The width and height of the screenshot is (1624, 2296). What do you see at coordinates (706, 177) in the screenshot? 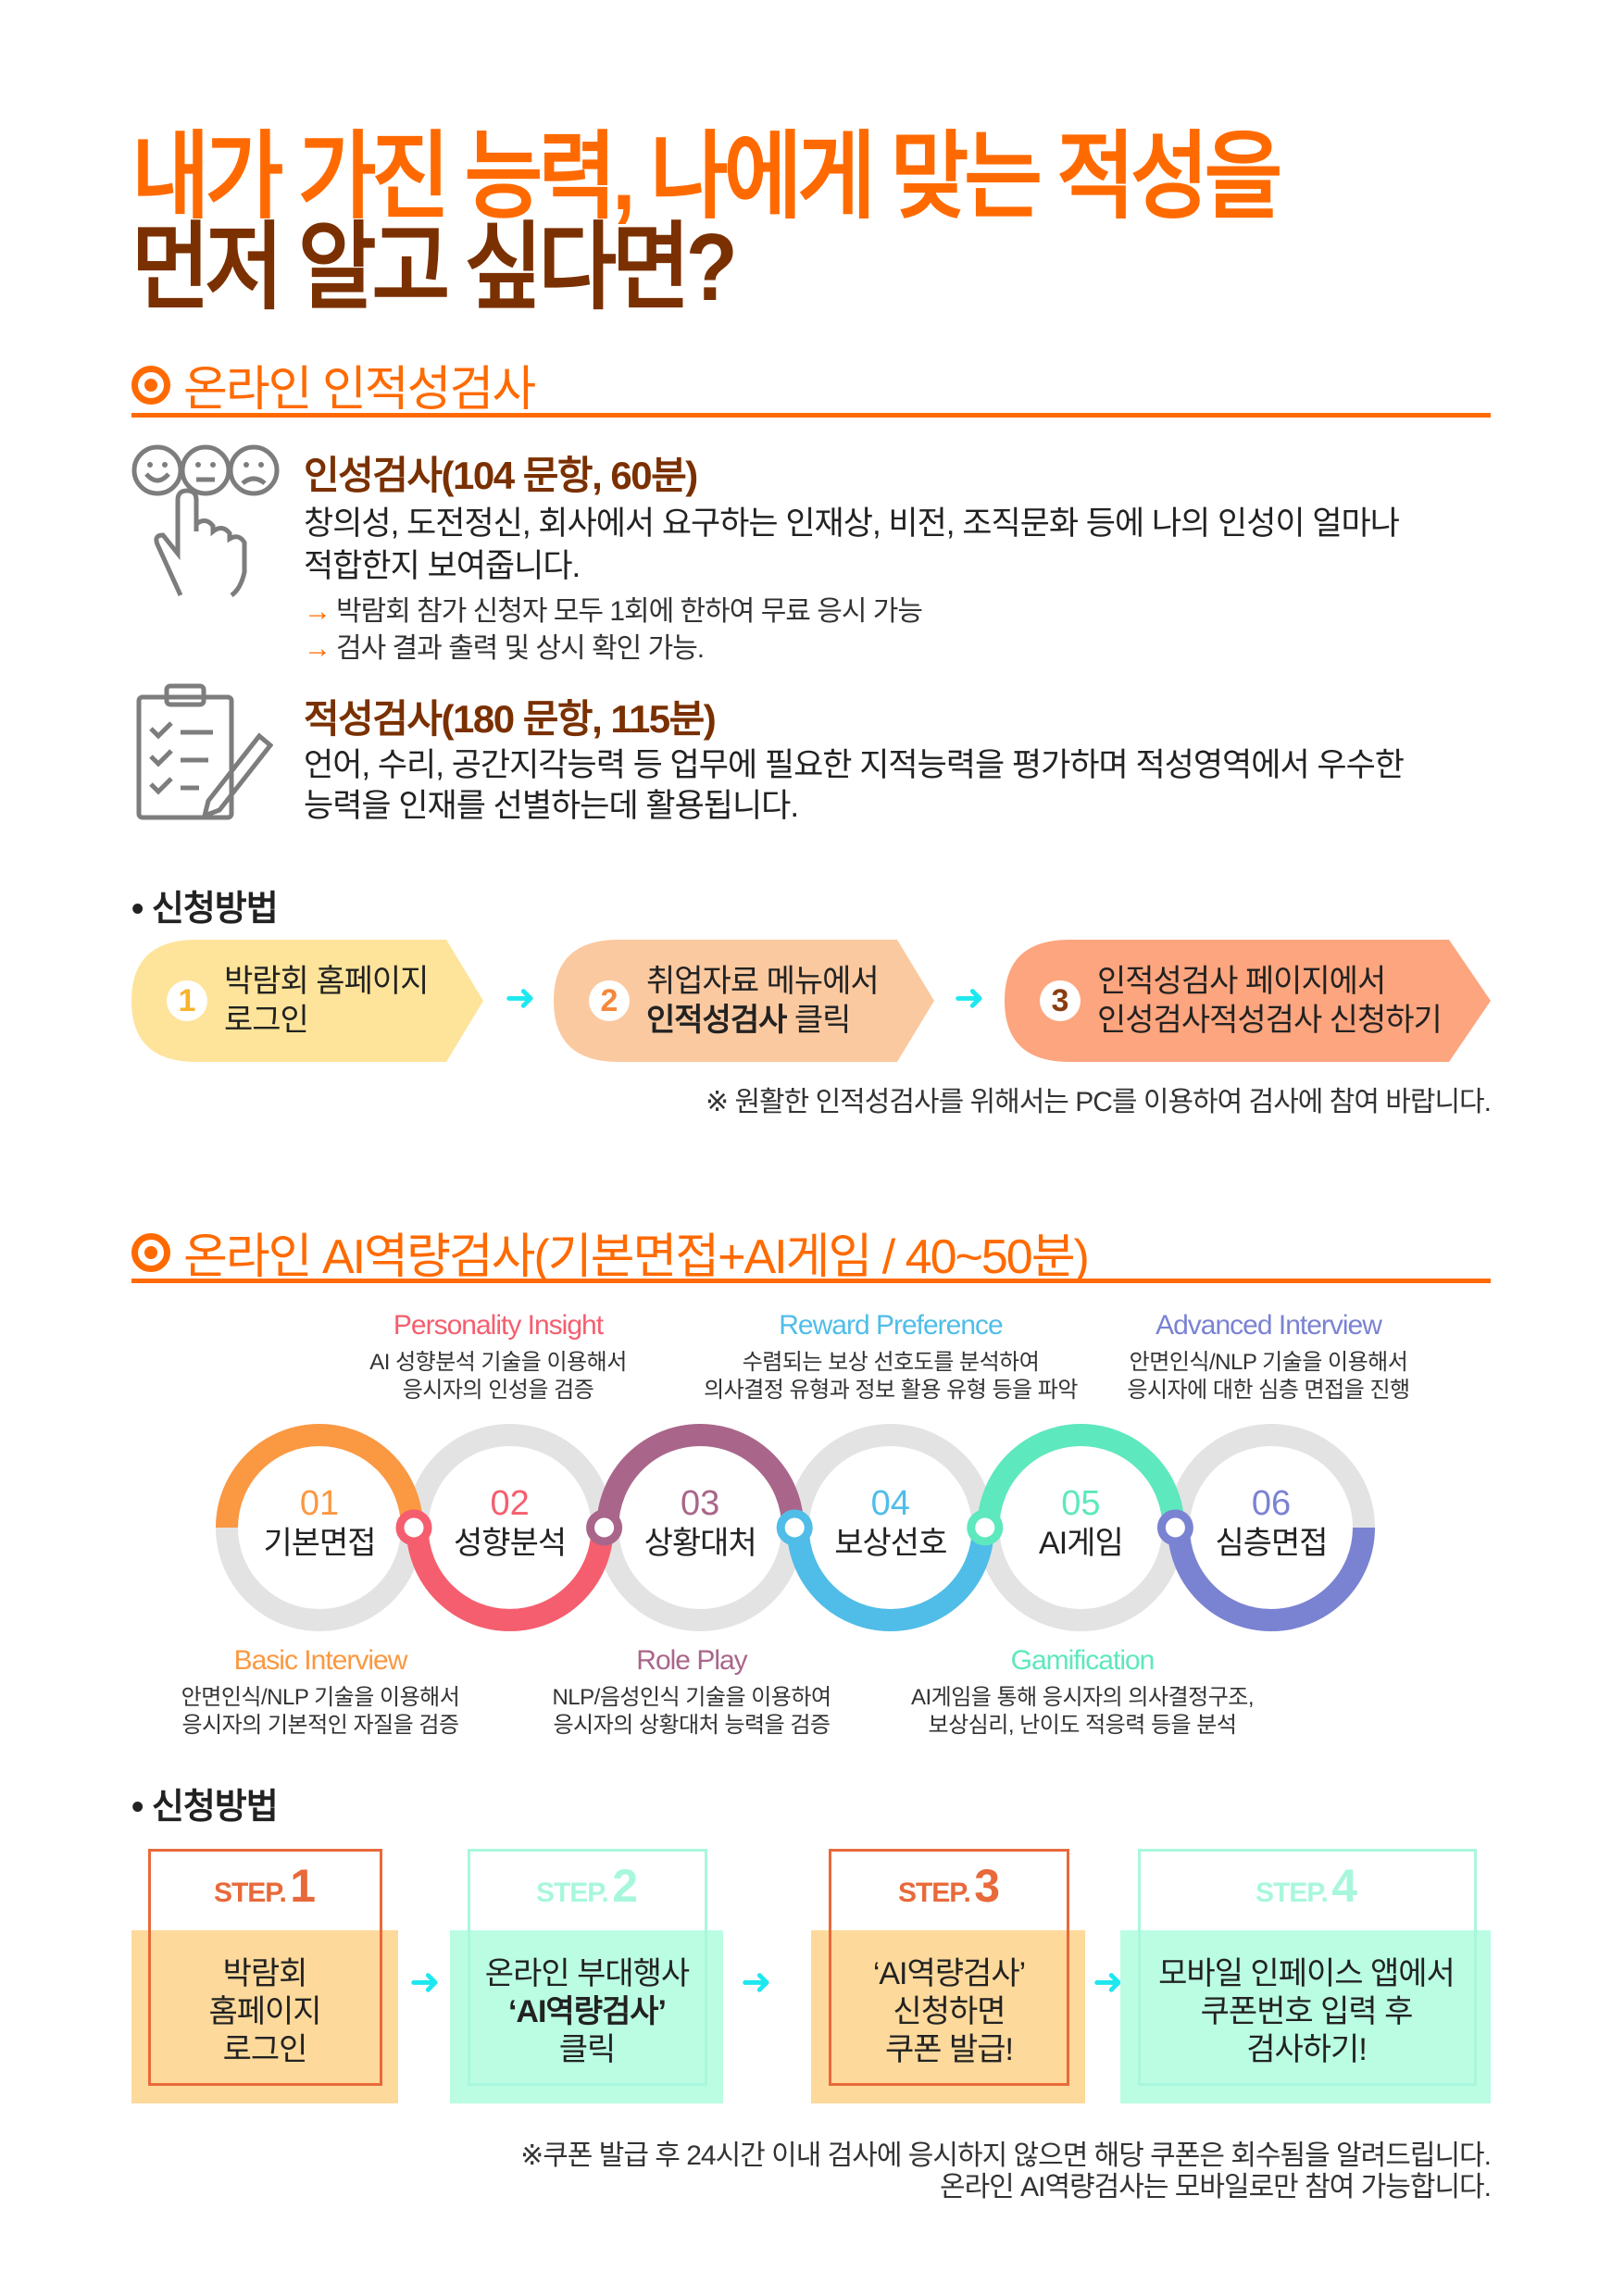
I see `headline-line1: 내가 가진 능력, 나에게 맞는 적성을` at bounding box center [706, 177].